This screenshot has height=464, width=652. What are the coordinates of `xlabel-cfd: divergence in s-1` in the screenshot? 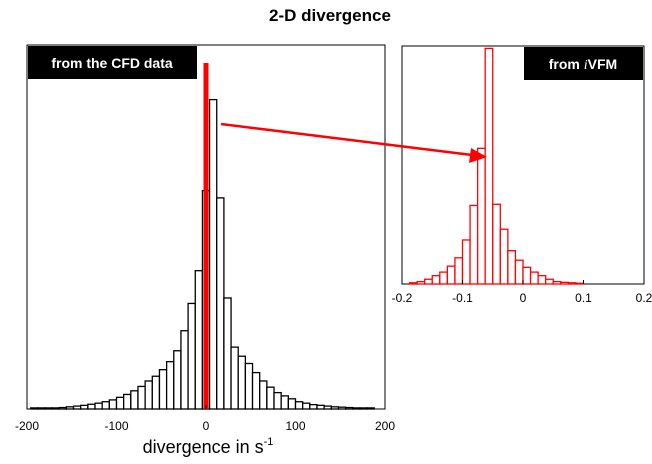 It's located at (208, 446).